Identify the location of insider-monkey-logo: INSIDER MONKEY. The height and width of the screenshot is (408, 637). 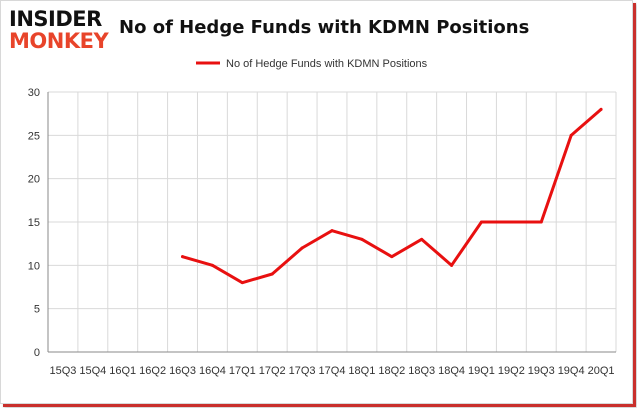
(64, 31).